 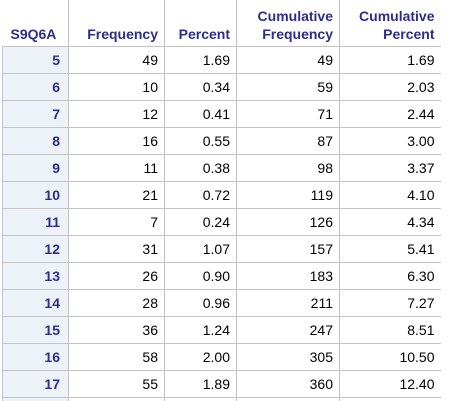 I want to click on header-cumulative-percent: Cumulative Percent, so click(x=390, y=23).